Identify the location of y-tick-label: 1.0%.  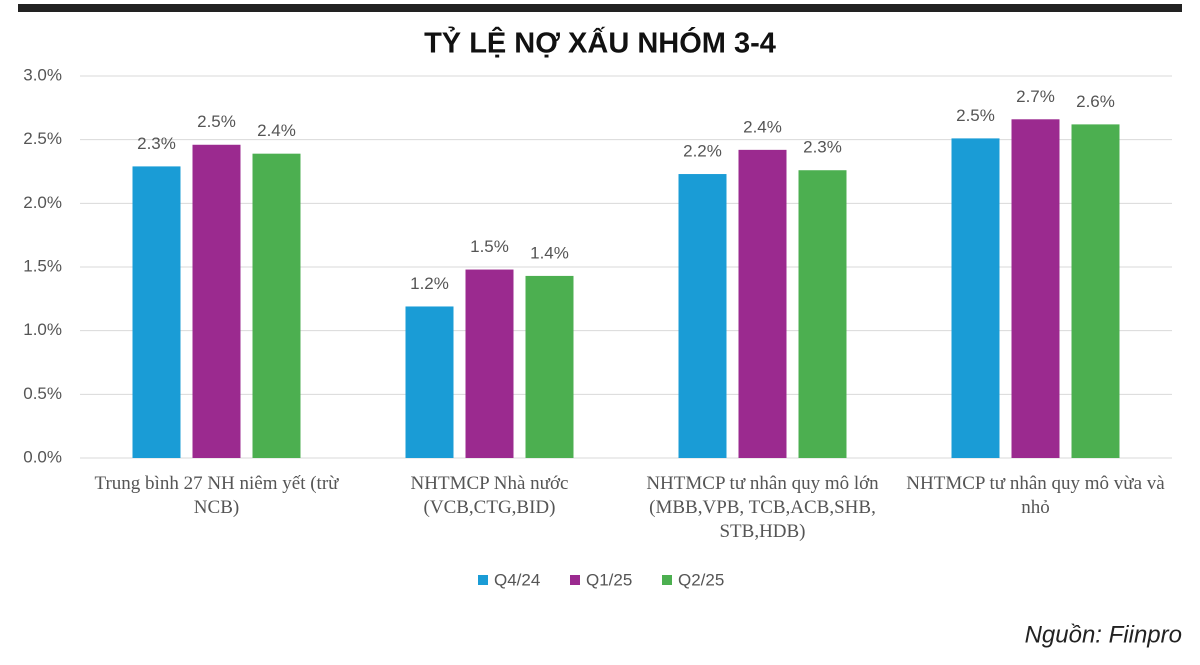
(42, 329).